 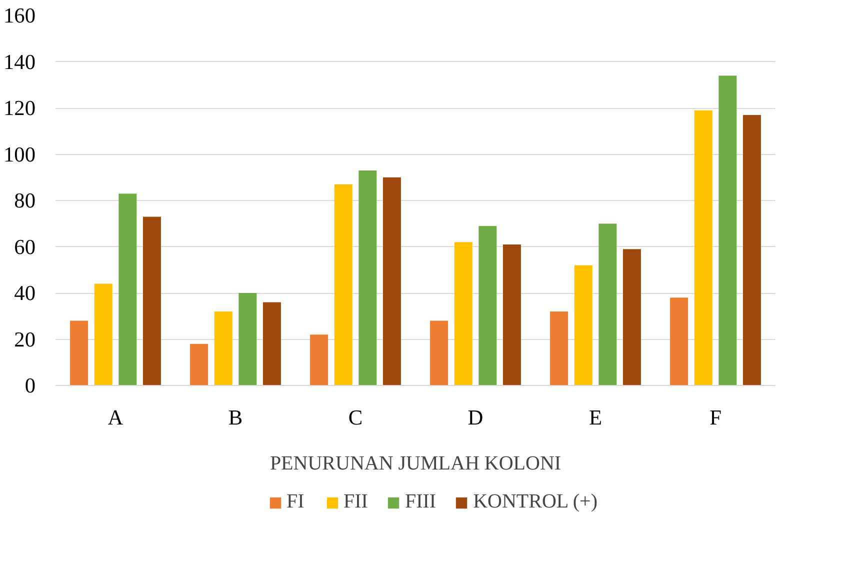 What do you see at coordinates (716, 418) in the screenshot?
I see `x-tick-label: F` at bounding box center [716, 418].